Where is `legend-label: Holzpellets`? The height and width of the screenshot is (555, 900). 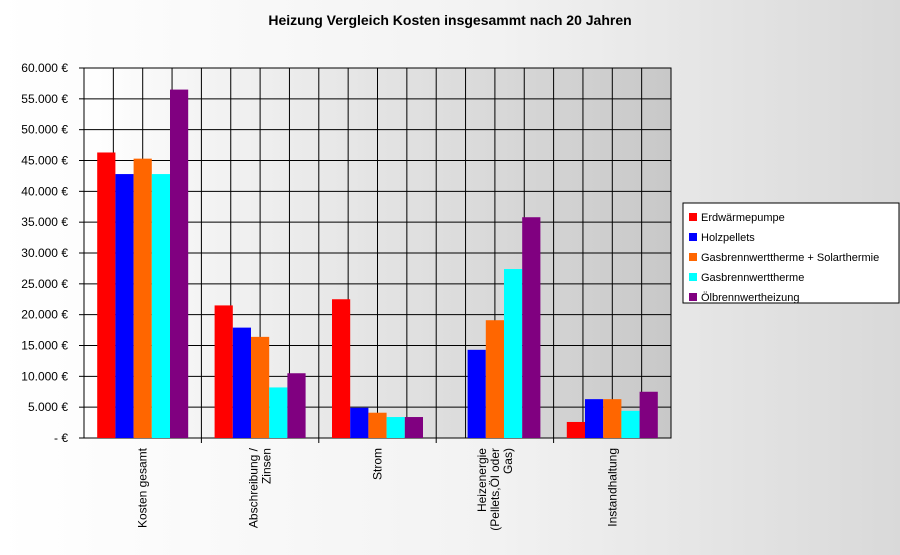 legend-label: Holzpellets is located at coordinates (728, 238).